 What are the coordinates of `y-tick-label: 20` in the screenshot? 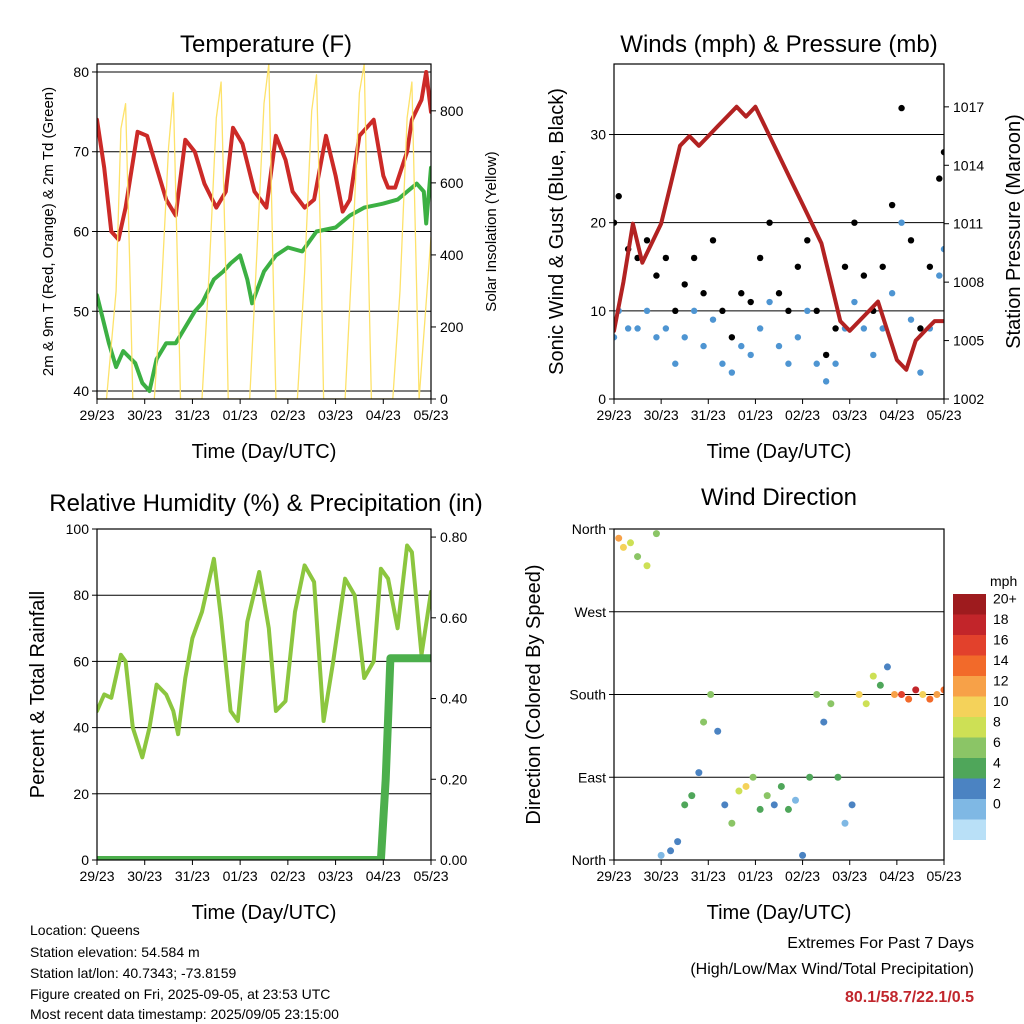 It's located at (598, 223).